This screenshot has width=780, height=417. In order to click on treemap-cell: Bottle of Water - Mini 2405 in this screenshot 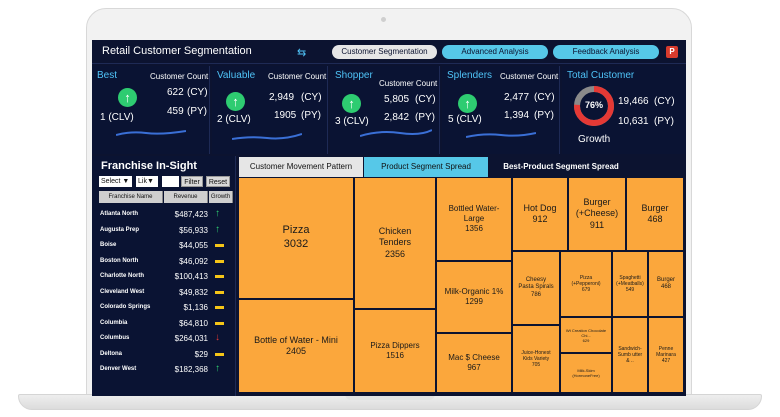, I will do `click(296, 346)`.